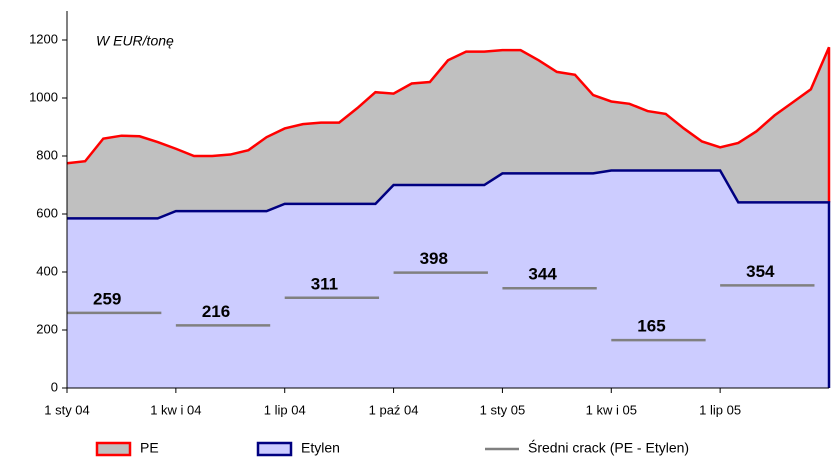 This screenshot has height=463, width=836. Describe the element at coordinates (47, 270) in the screenshot. I see `y-tick-label: 400` at that location.